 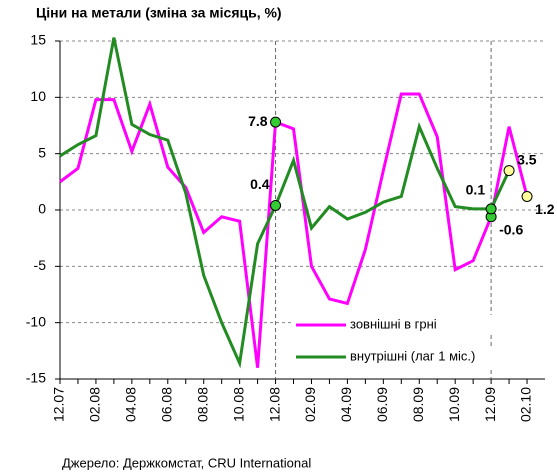 I want to click on x-tick-label: 02.10, so click(x=526, y=404).